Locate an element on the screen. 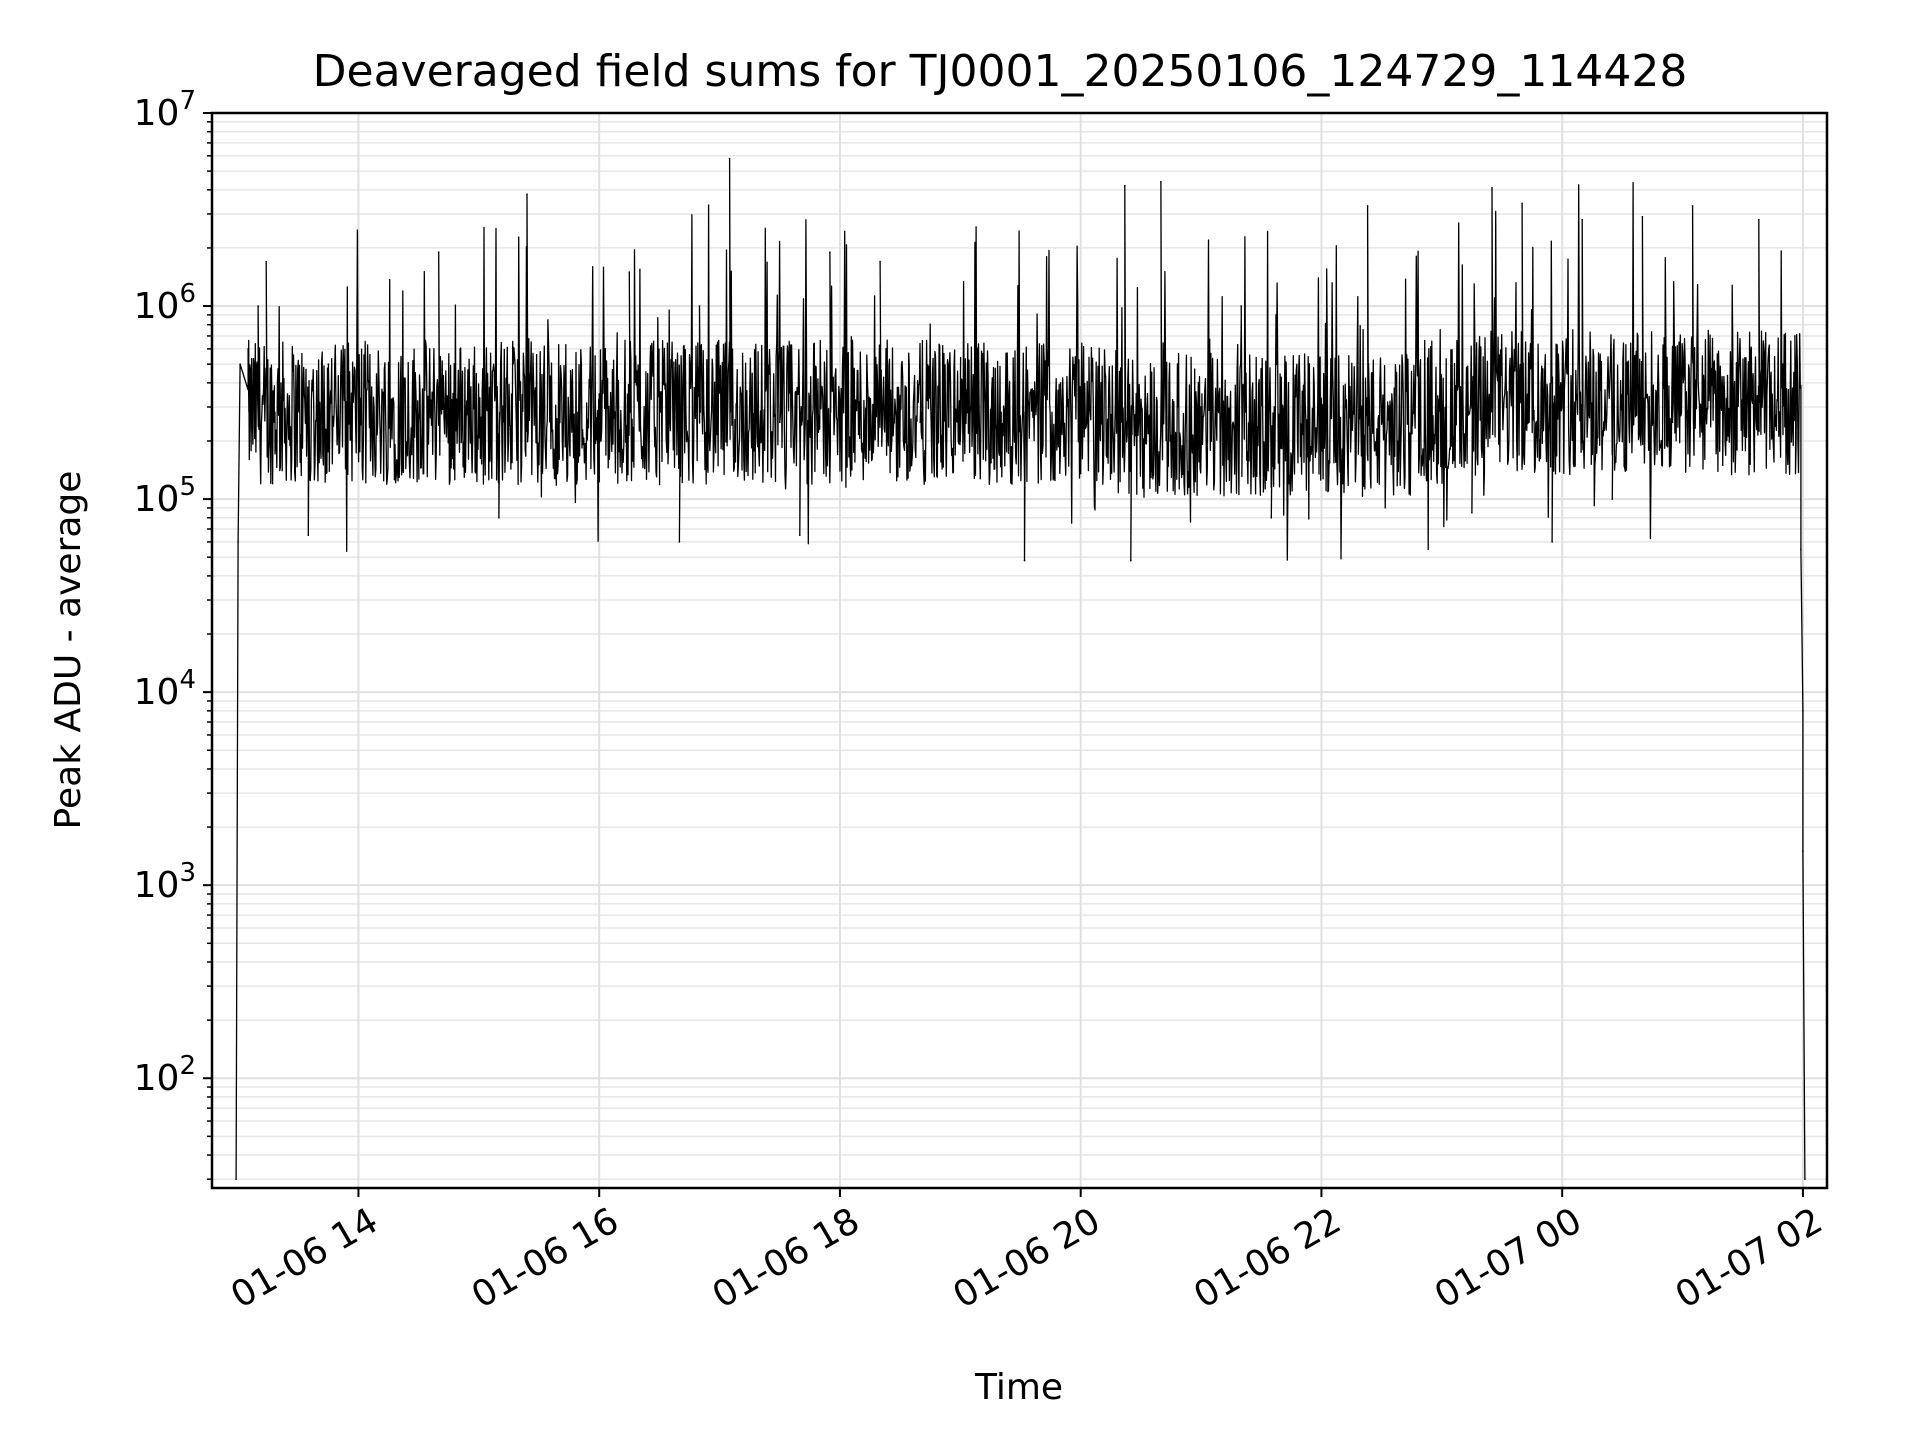 This screenshot has width=1920, height=1440. y-tick-label: 10² is located at coordinates (165, 1075).